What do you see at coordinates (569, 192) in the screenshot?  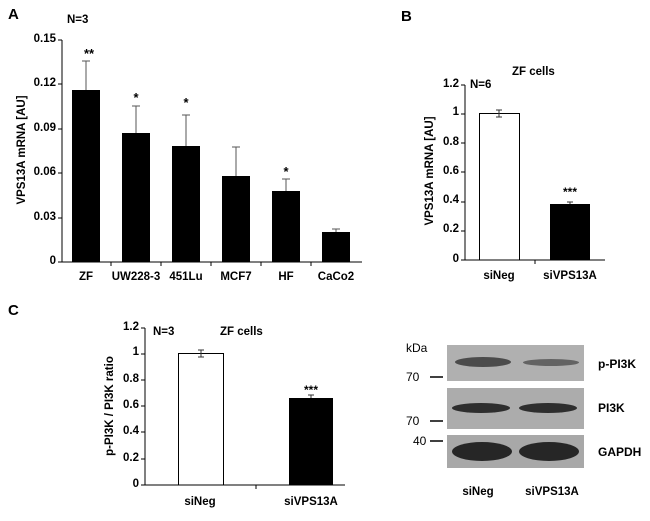 I see `panel-b-significance: ***` at bounding box center [569, 192].